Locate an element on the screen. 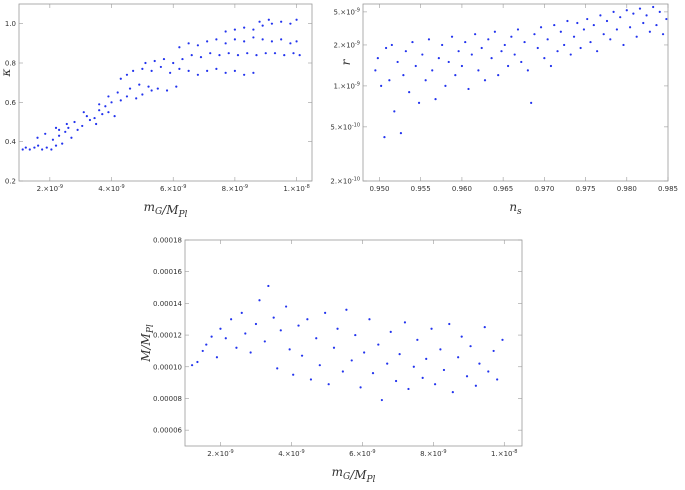 This screenshot has width=685, height=490. x-tick-label: 0.960 is located at coordinates (462, 189).